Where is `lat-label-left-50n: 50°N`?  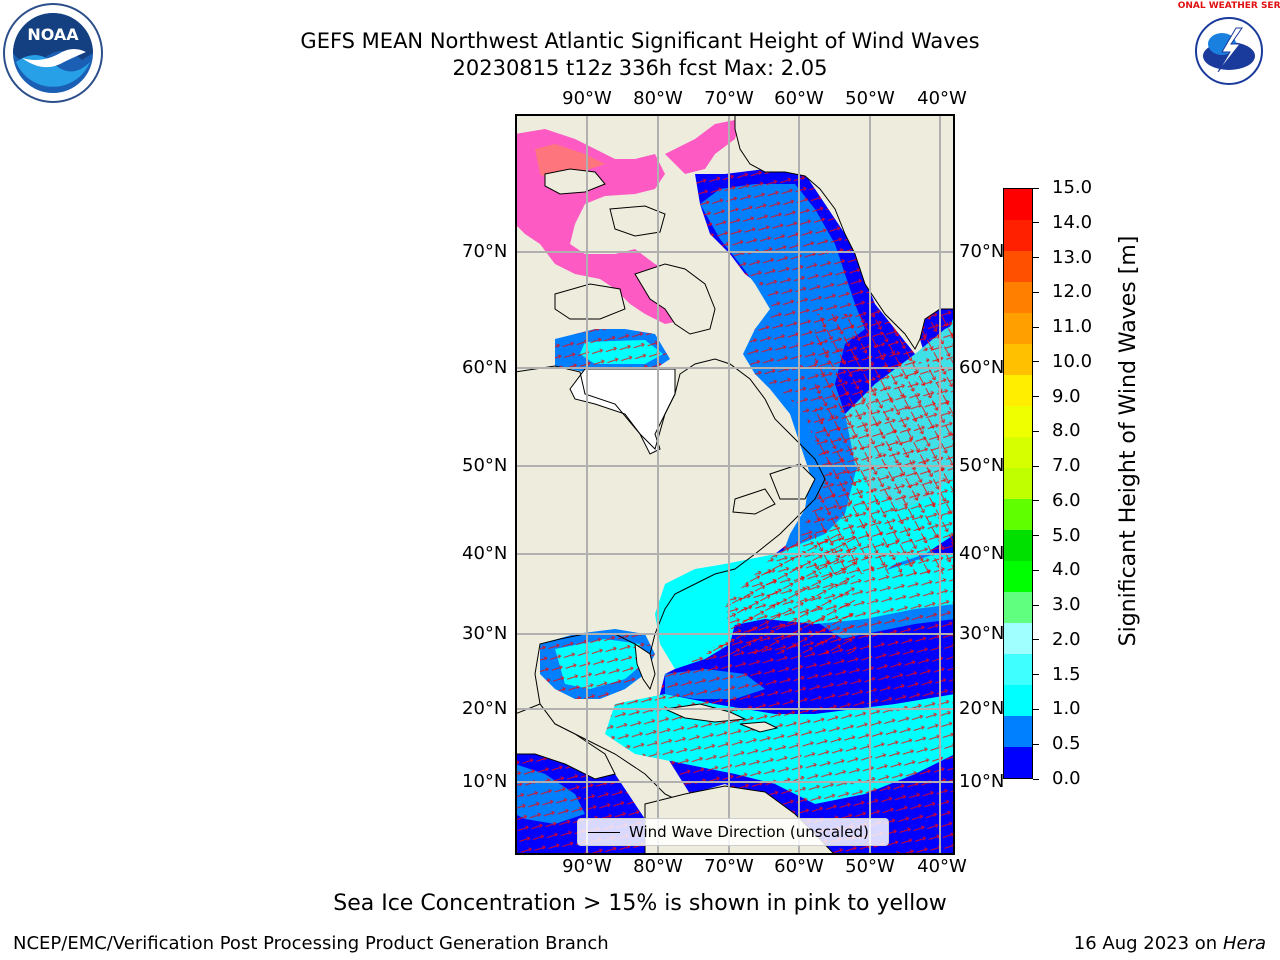 lat-label-left-50n: 50°N is located at coordinates (485, 465).